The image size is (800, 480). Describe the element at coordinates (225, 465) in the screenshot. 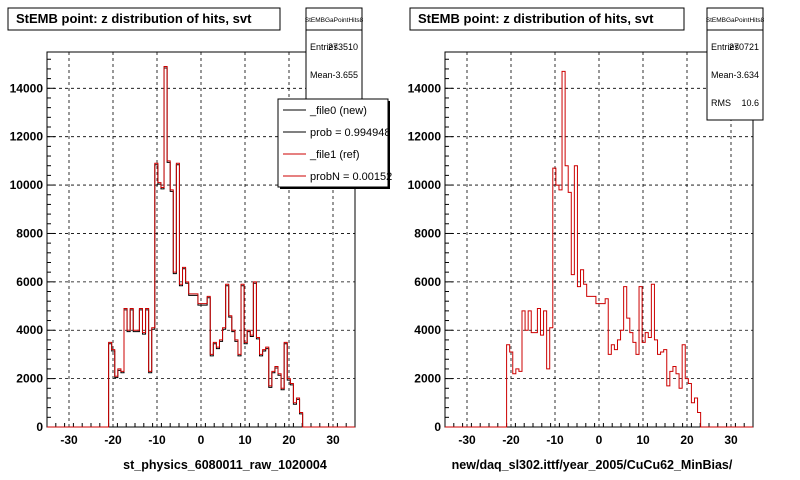

I see `x-axis-label: st_physics_6080011_raw_1020004` at that location.